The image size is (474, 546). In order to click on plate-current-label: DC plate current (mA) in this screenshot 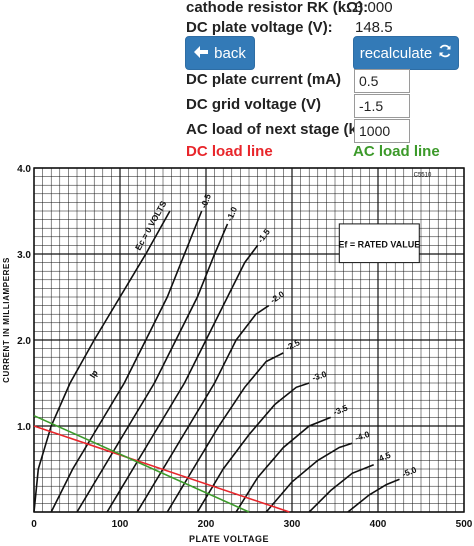, I will do `click(264, 79)`.